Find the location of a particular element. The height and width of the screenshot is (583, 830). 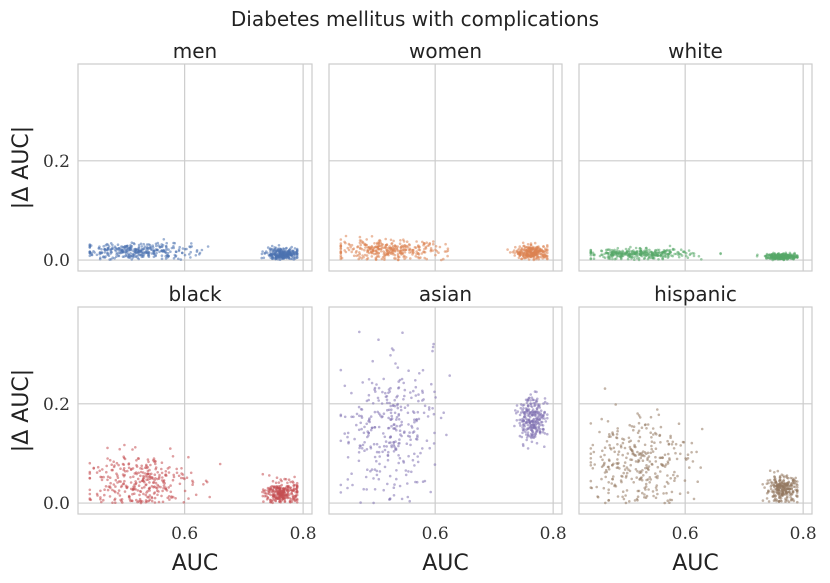

points-men is located at coordinates (193, 250).